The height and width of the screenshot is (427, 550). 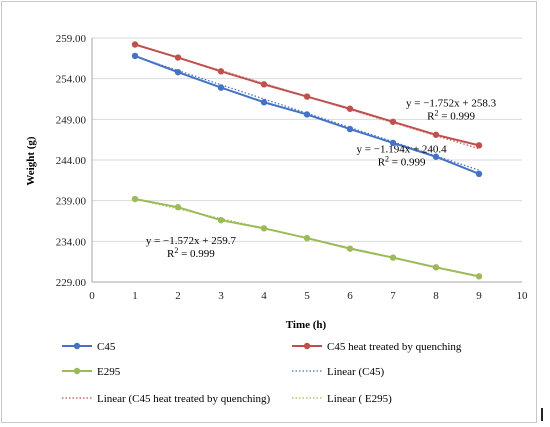 What do you see at coordinates (542, 414) in the screenshot?
I see `text-cursor` at bounding box center [542, 414].